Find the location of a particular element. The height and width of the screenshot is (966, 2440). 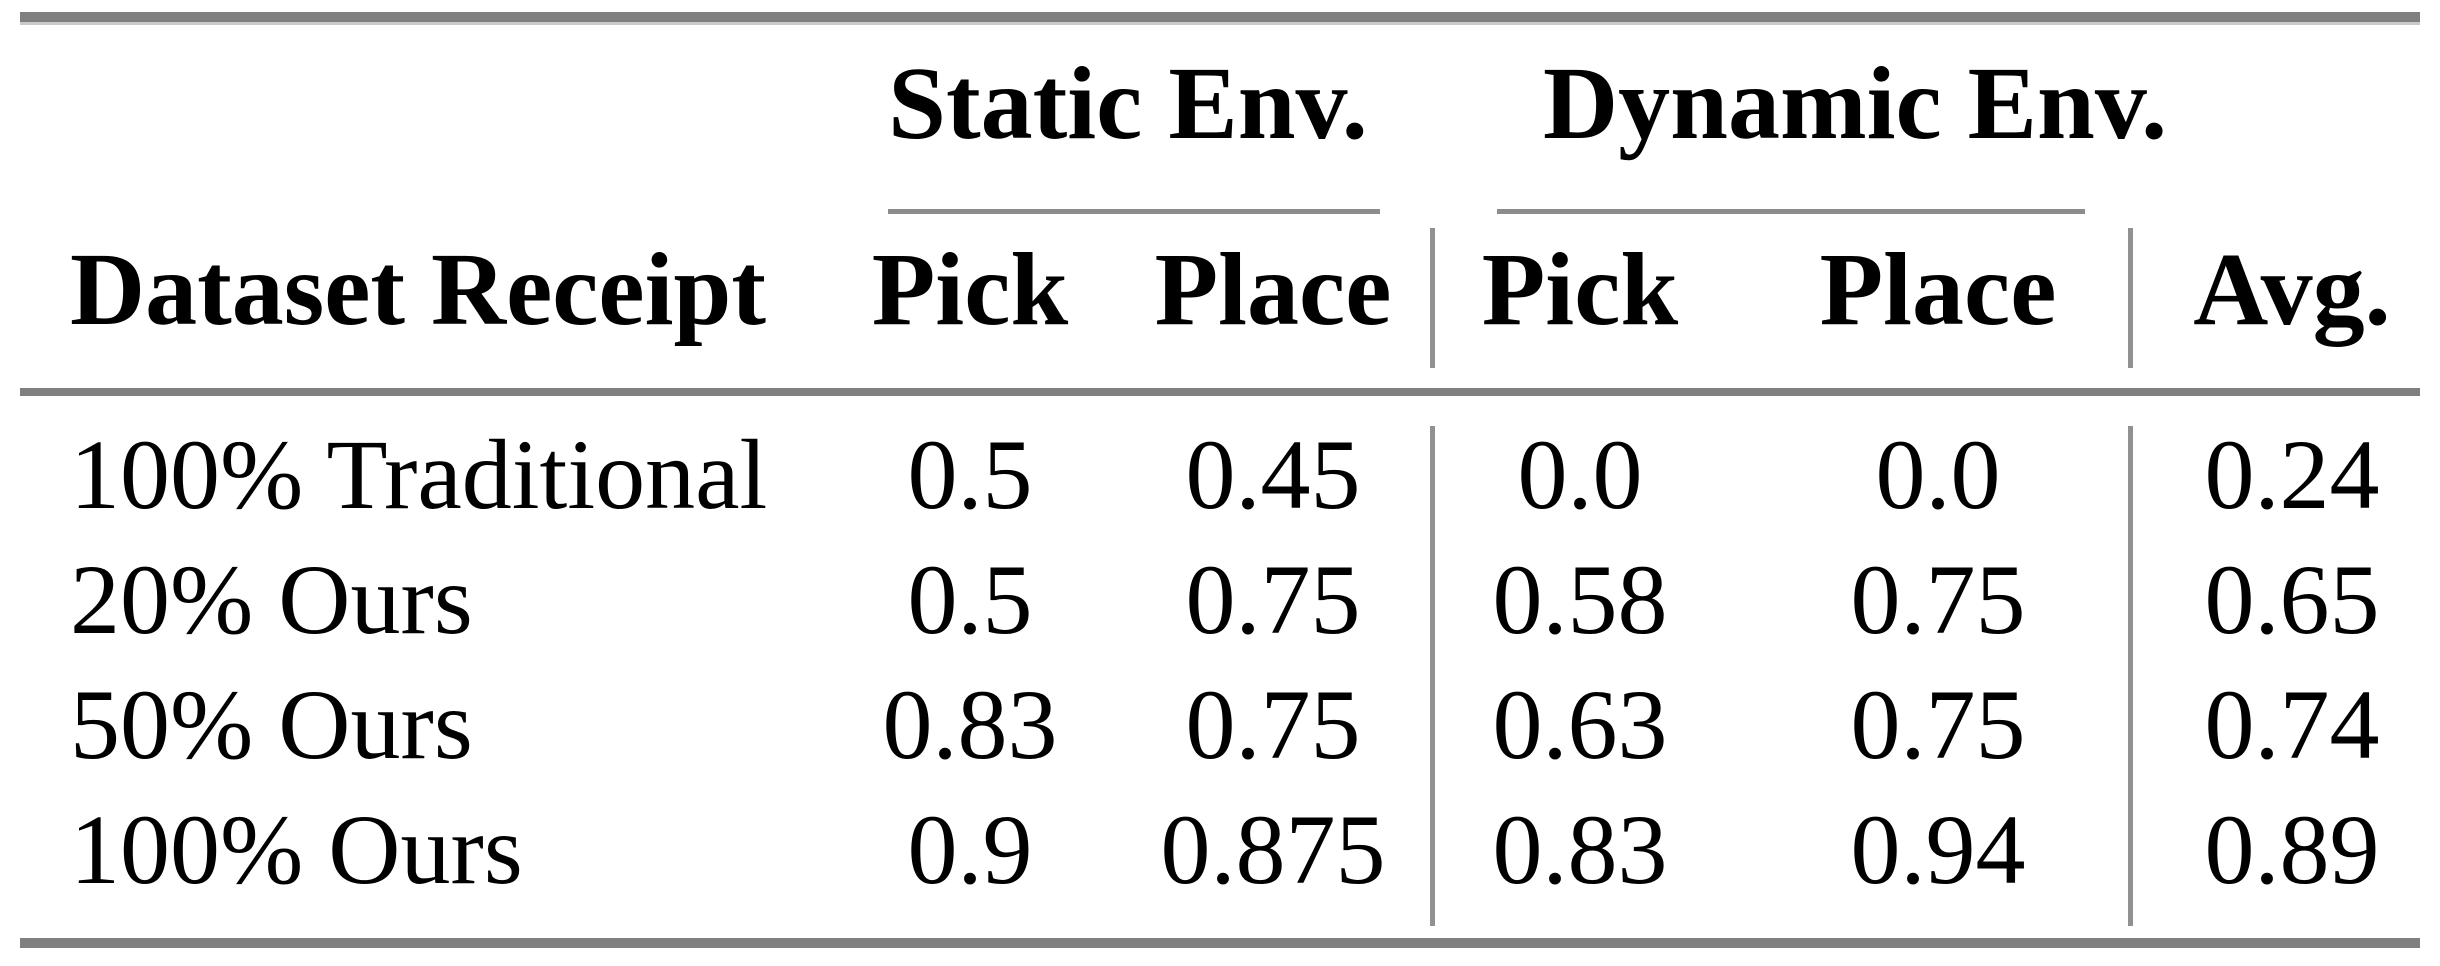

table-bottom-rule is located at coordinates (1220, 943).